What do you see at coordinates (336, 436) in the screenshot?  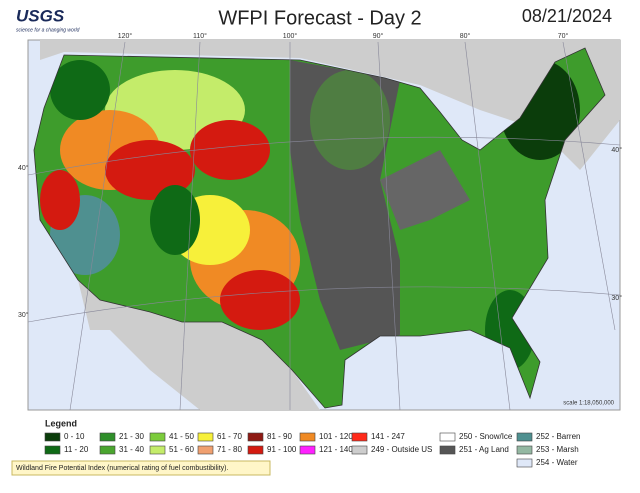 I see `legend-label: 101 - 120` at bounding box center [336, 436].